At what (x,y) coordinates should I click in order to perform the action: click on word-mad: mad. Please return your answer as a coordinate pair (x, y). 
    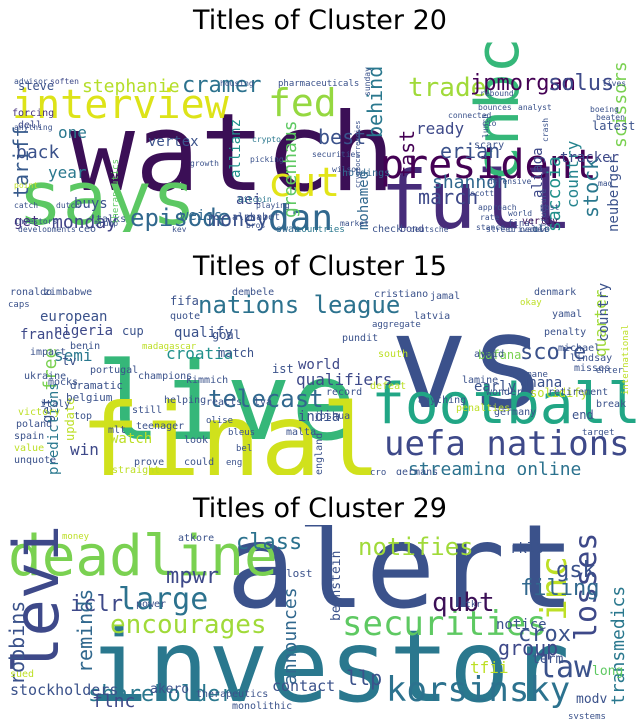
    Looking at the image, I should click on (605, 183).